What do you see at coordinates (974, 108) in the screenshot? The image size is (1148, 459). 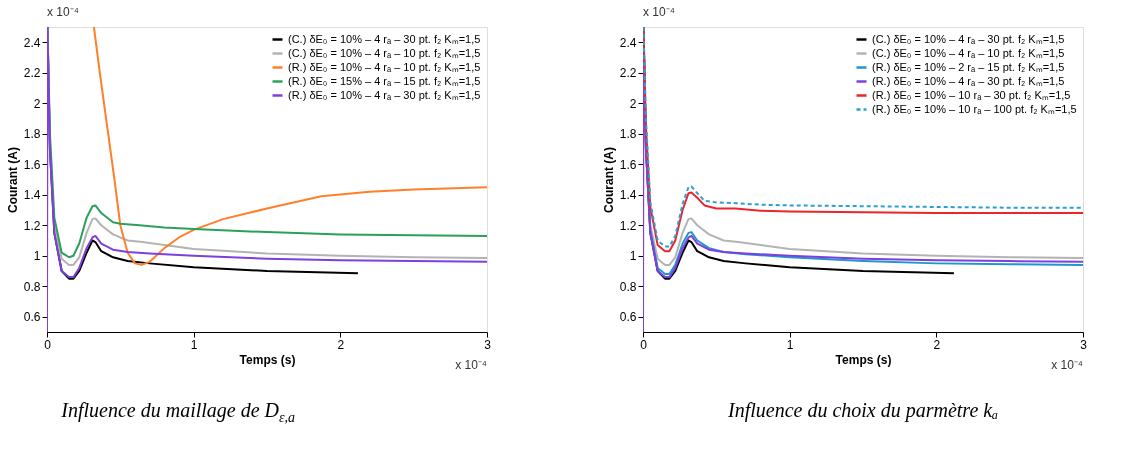 I see `legend-label: (R.) δE₀ = 10% – 10 rₐ – 100 pt. f₂ Kₘ=1,5` at bounding box center [974, 108].